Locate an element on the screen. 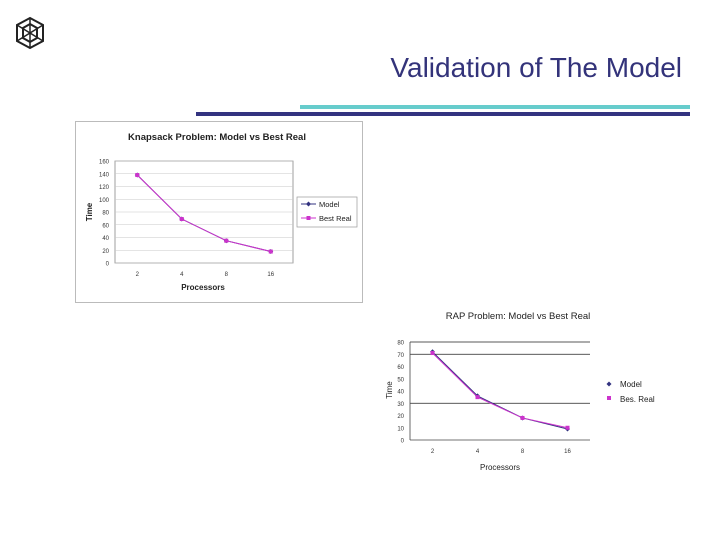  knapsack-y-tick-label: 60 is located at coordinates (105, 226).